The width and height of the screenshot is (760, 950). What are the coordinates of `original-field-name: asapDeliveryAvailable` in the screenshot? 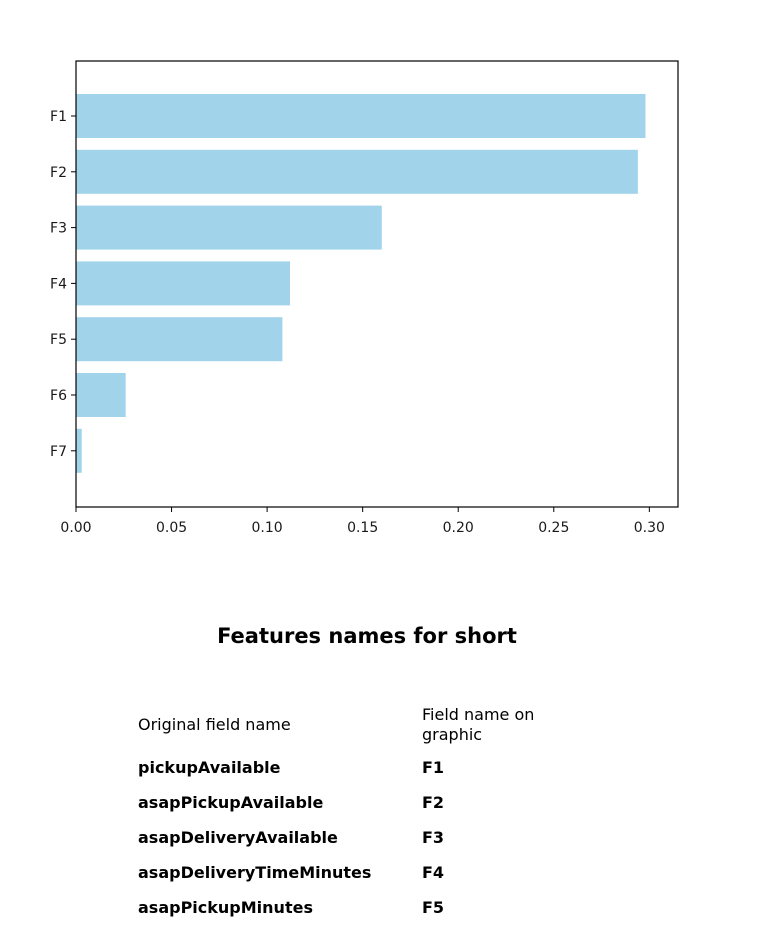 It's located at (238, 837).